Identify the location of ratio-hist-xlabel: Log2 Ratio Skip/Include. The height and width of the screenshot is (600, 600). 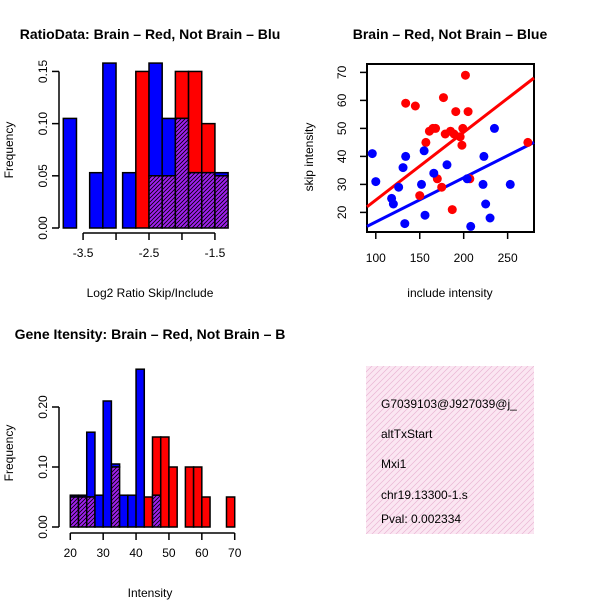
(150, 293).